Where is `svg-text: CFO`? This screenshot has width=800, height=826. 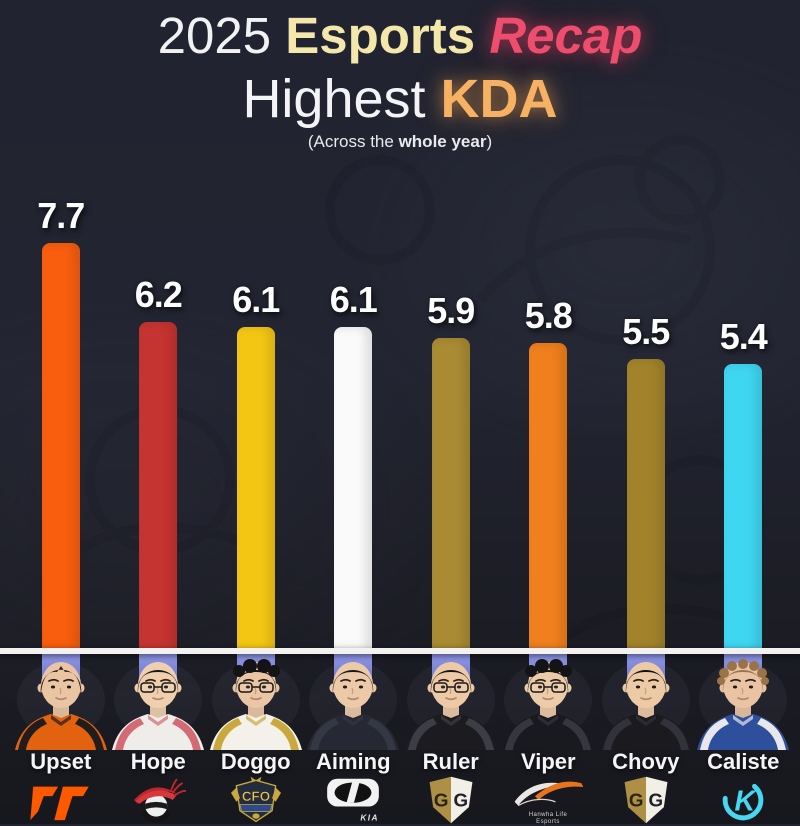 svg-text: CFO is located at coordinates (256, 796).